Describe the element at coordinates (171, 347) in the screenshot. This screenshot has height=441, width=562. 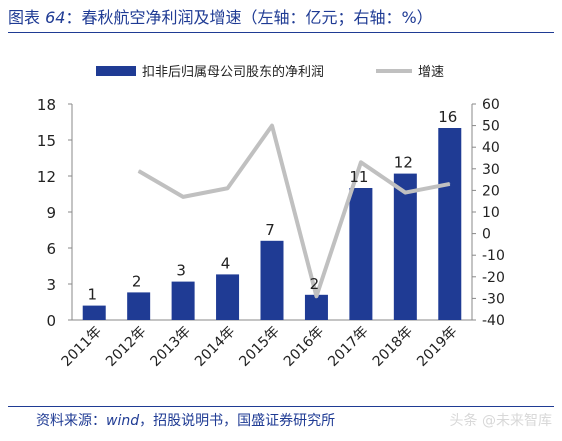
I see `x-tick-label: 2013年` at that location.